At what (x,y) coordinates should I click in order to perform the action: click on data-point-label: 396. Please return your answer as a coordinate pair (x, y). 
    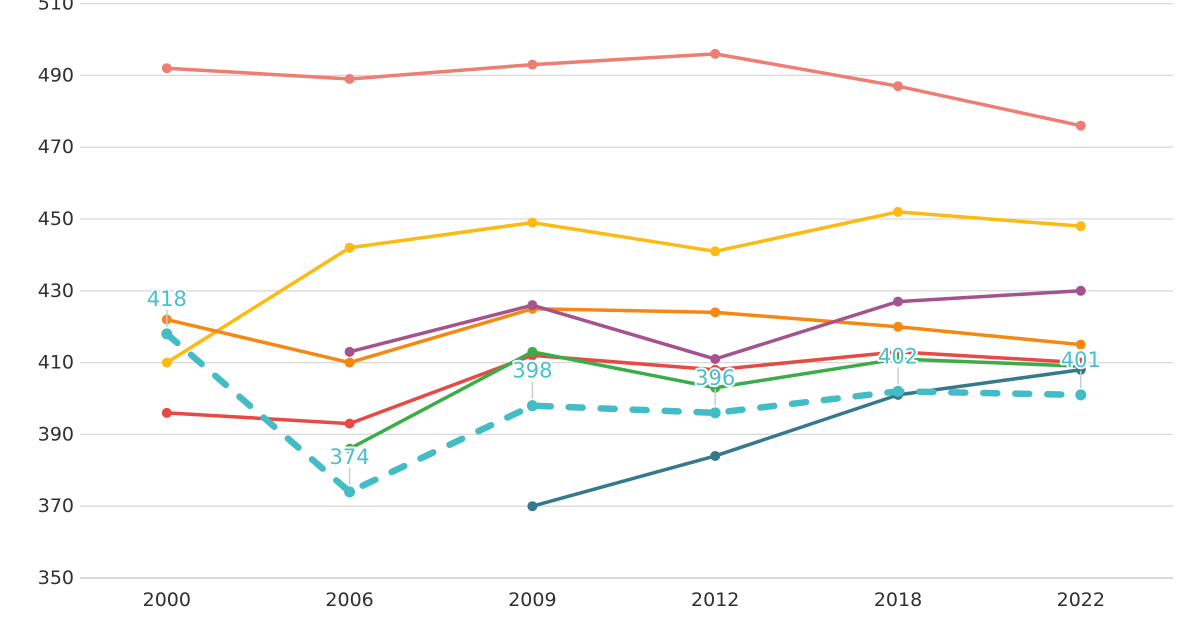
    Looking at the image, I should click on (715, 378).